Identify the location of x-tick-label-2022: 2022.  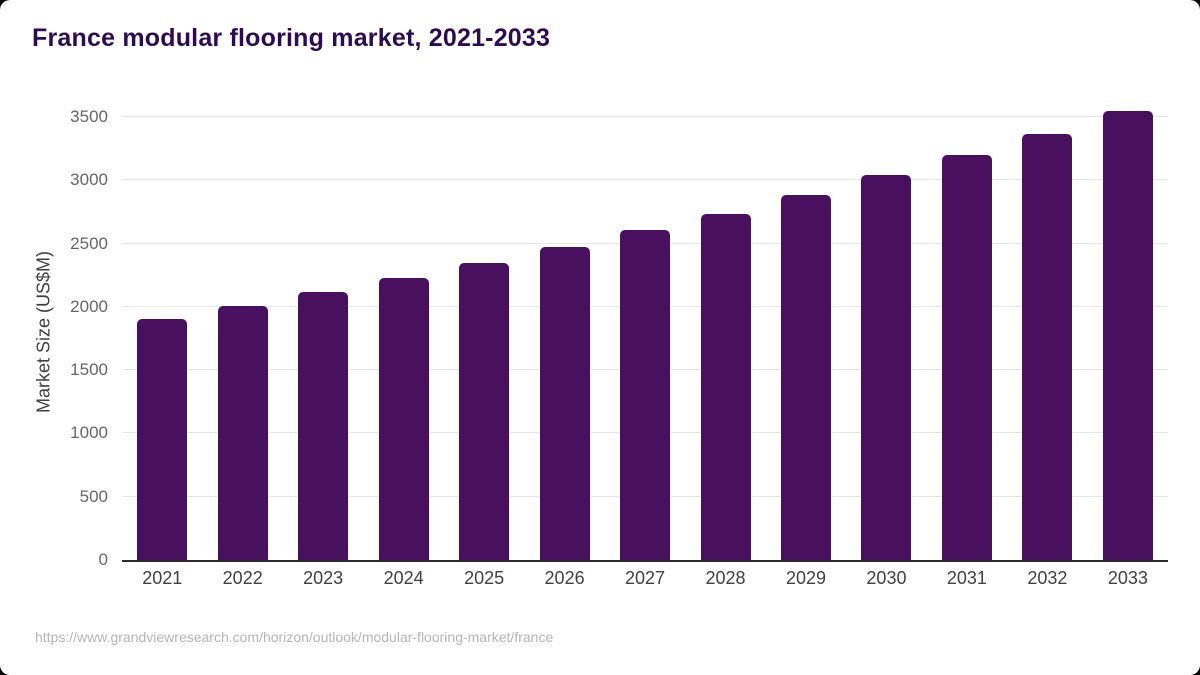
(242, 578).